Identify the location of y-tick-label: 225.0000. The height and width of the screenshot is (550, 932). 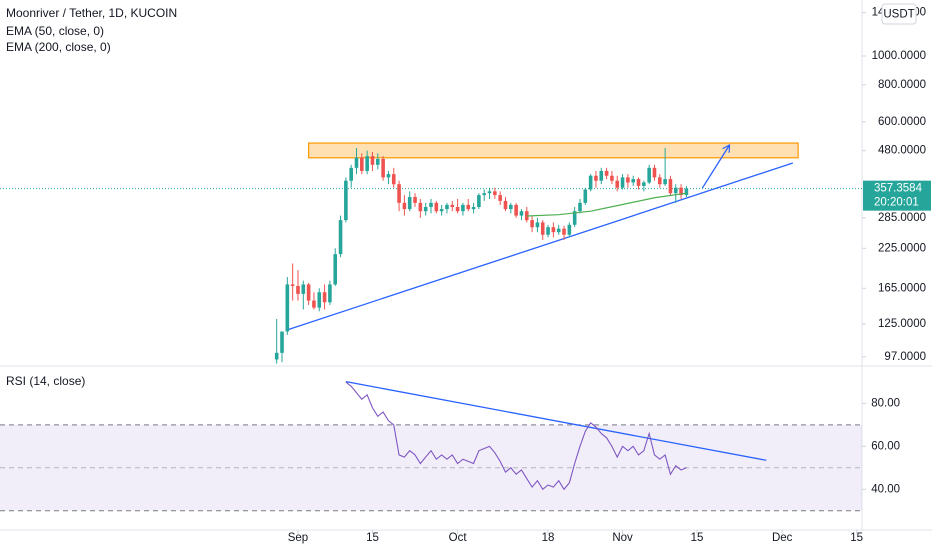
(902, 248).